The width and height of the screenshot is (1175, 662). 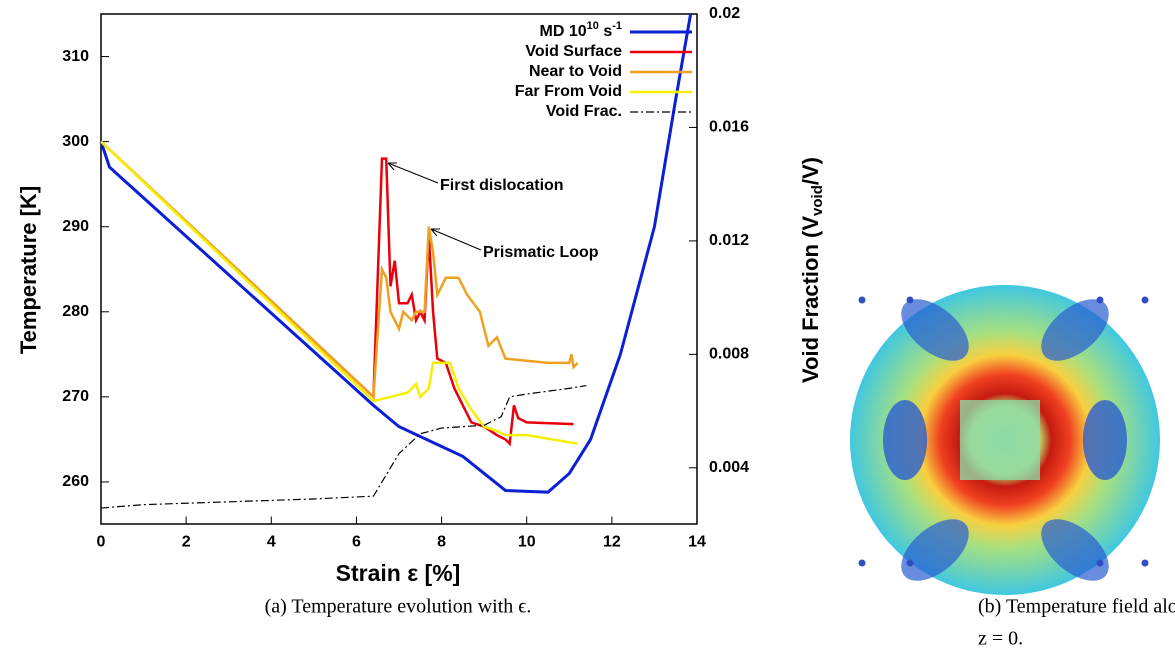 I want to click on y-tick-label: 300, so click(x=75, y=141).